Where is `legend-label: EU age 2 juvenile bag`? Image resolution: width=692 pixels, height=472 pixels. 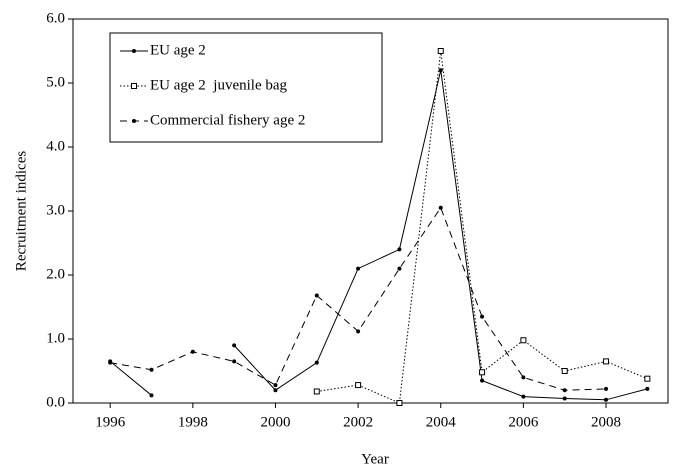 legend-label: EU age 2 juvenile bag is located at coordinates (219, 85).